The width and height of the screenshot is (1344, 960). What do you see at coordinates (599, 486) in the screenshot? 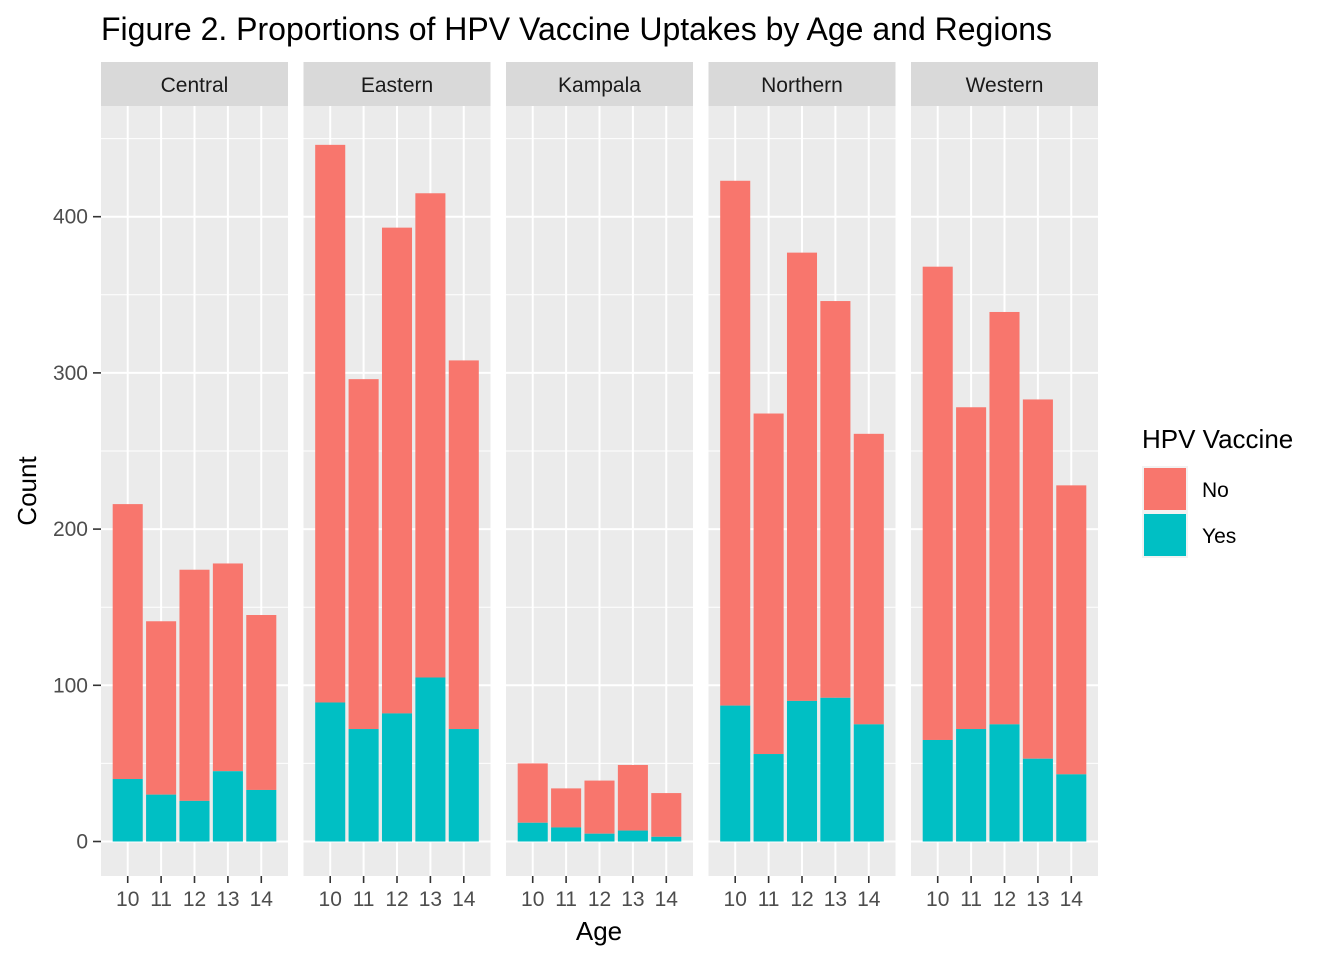
I see `facet-panel-kampala: Kampala 10 11 12 13 14` at bounding box center [599, 486].